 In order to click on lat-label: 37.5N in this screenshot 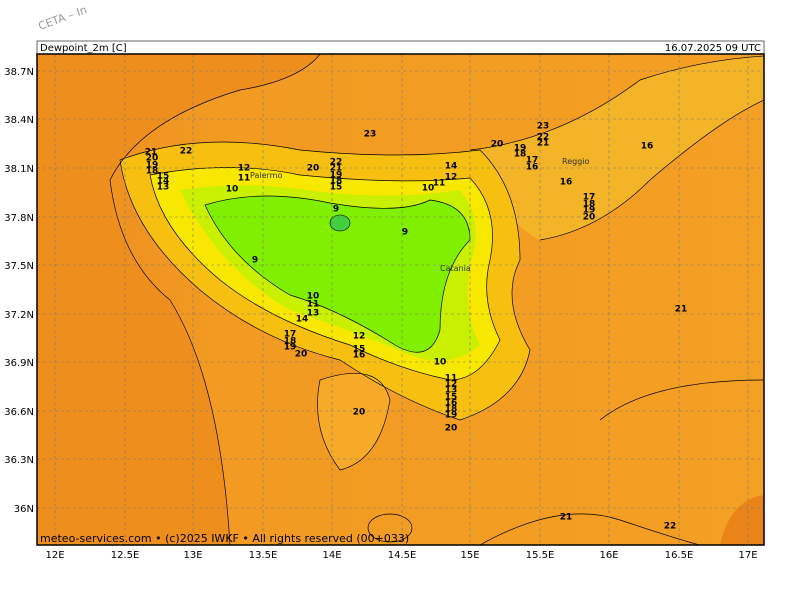, I will do `click(19, 266)`.